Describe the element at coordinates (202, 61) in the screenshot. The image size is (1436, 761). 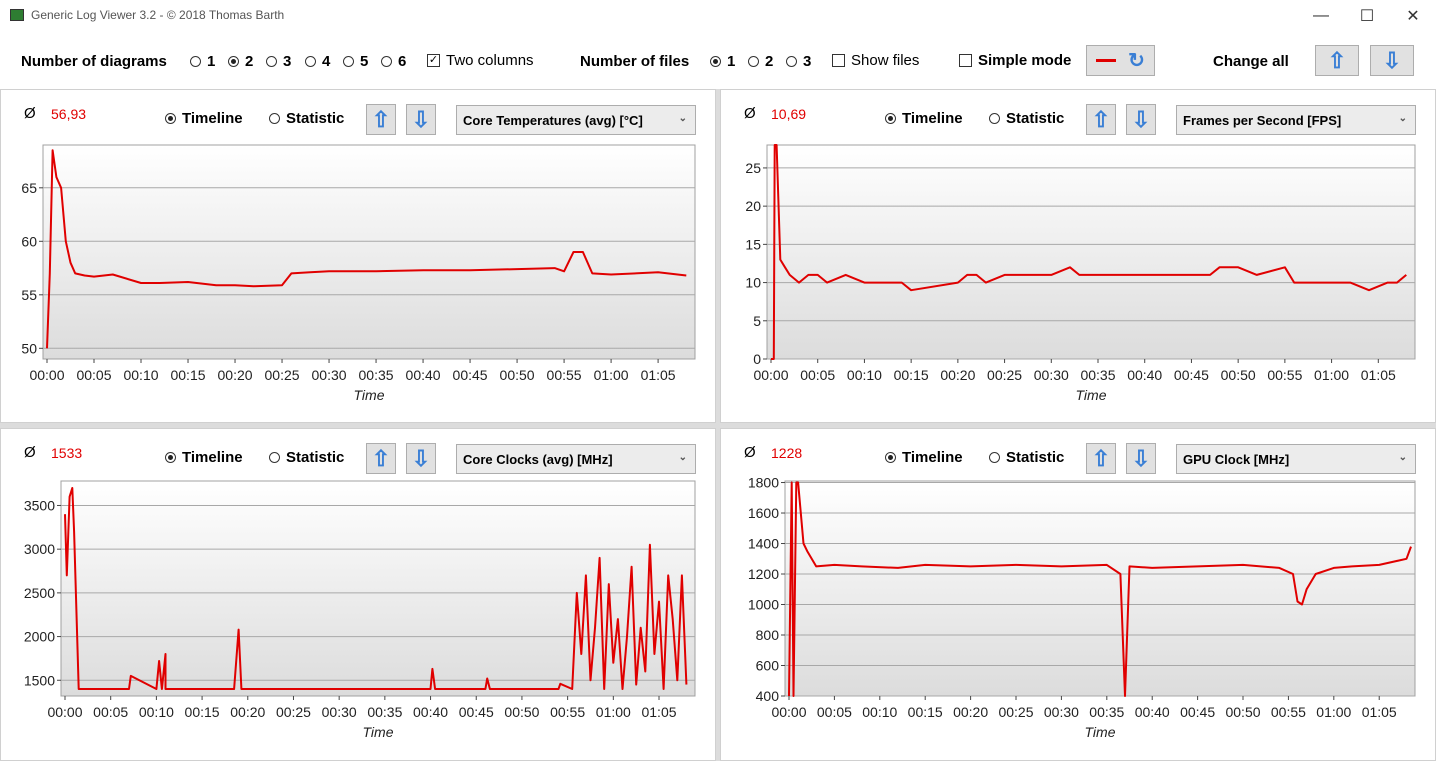
I see `diagrams-radio-1: 1` at that location.